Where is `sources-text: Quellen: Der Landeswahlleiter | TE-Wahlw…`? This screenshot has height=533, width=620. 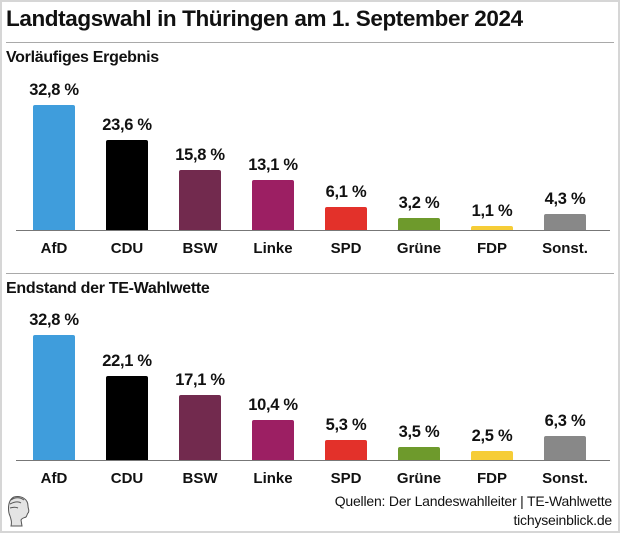
sources-text: Quellen: Der Landeswahlleiter | TE-Wahlw… is located at coordinates (473, 501).